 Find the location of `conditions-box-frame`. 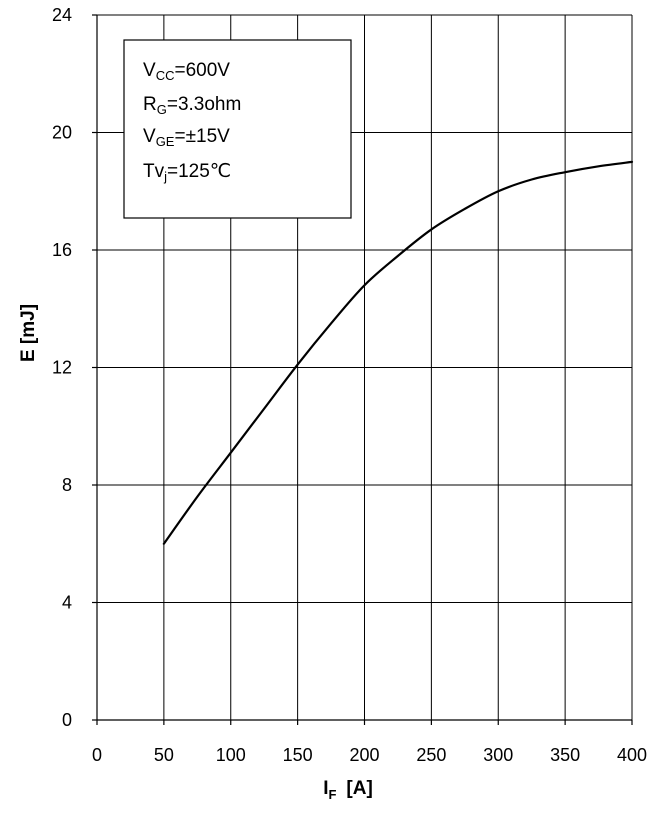

conditions-box-frame is located at coordinates (237, 129).